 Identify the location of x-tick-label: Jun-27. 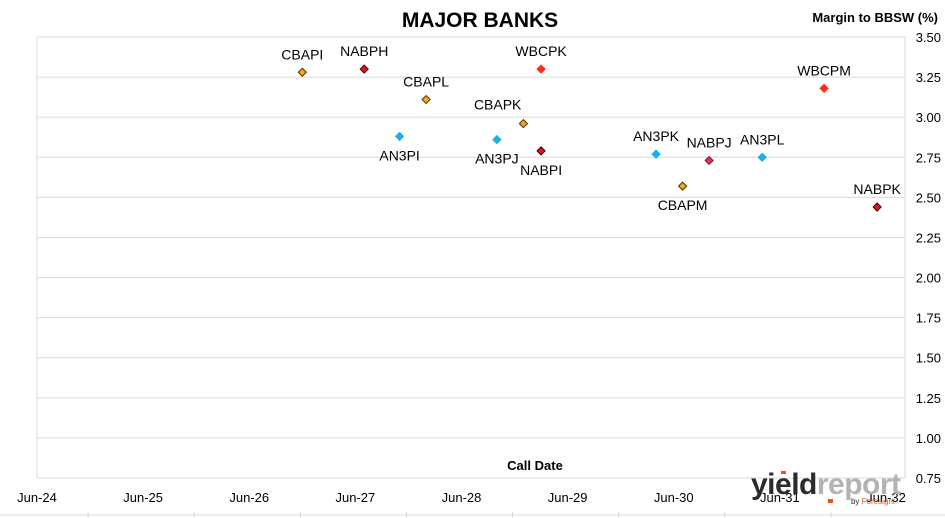
(356, 497).